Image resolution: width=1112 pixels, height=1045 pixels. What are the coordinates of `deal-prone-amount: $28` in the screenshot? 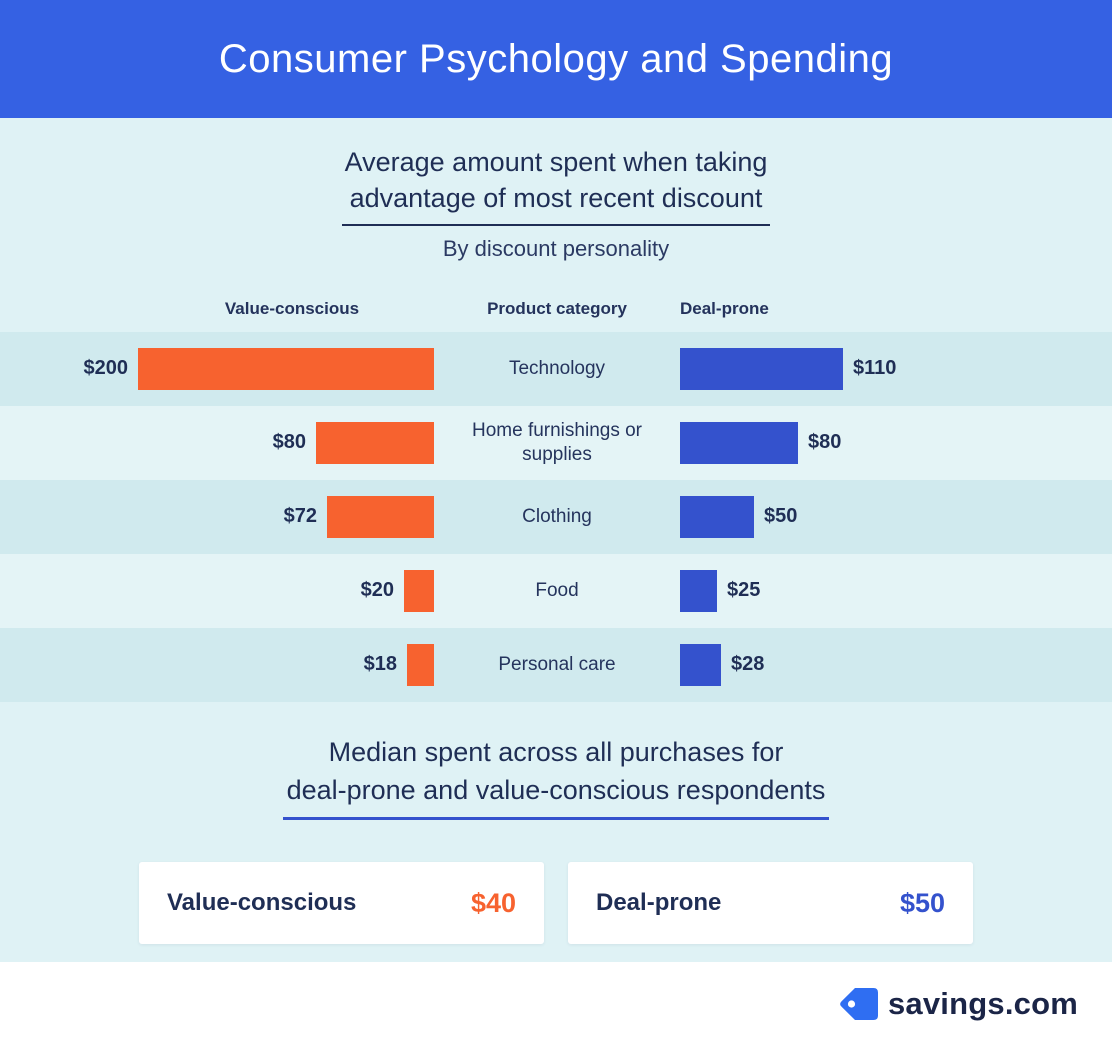 It's located at (748, 664).